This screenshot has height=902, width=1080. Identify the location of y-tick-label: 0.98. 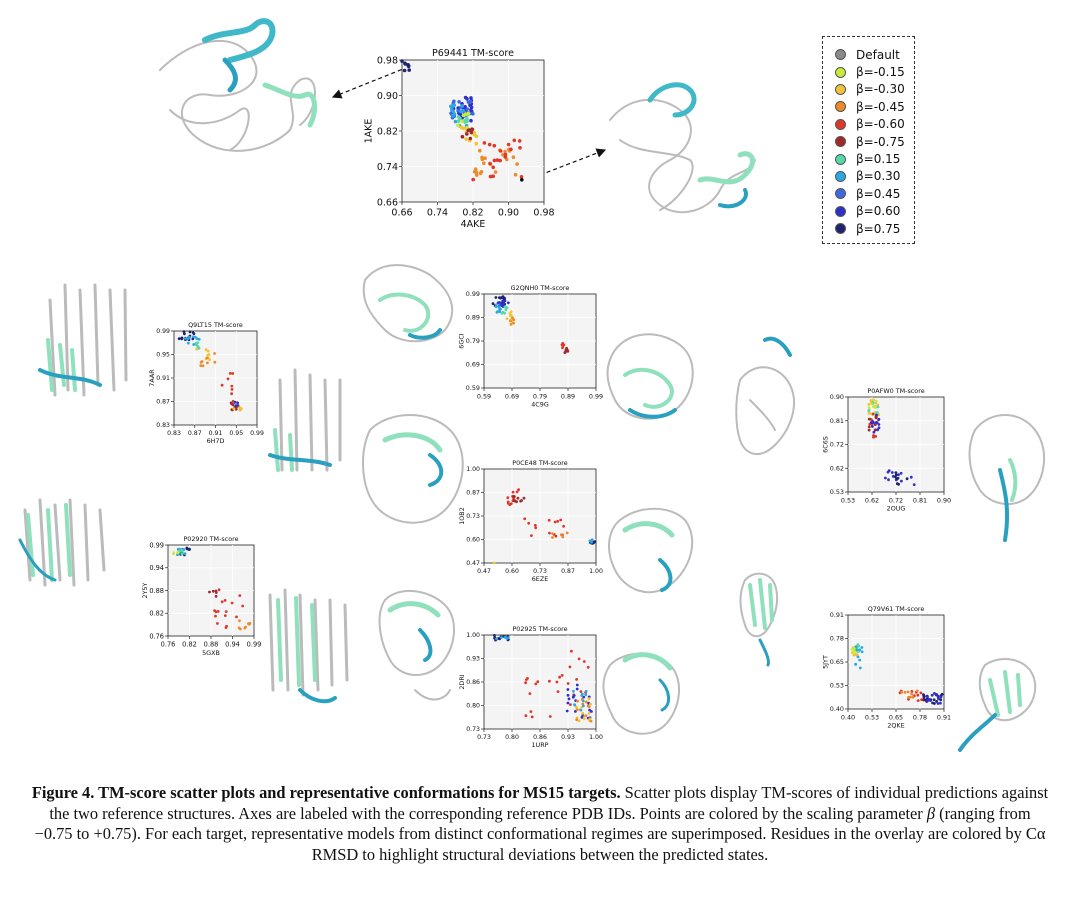
(387, 60).